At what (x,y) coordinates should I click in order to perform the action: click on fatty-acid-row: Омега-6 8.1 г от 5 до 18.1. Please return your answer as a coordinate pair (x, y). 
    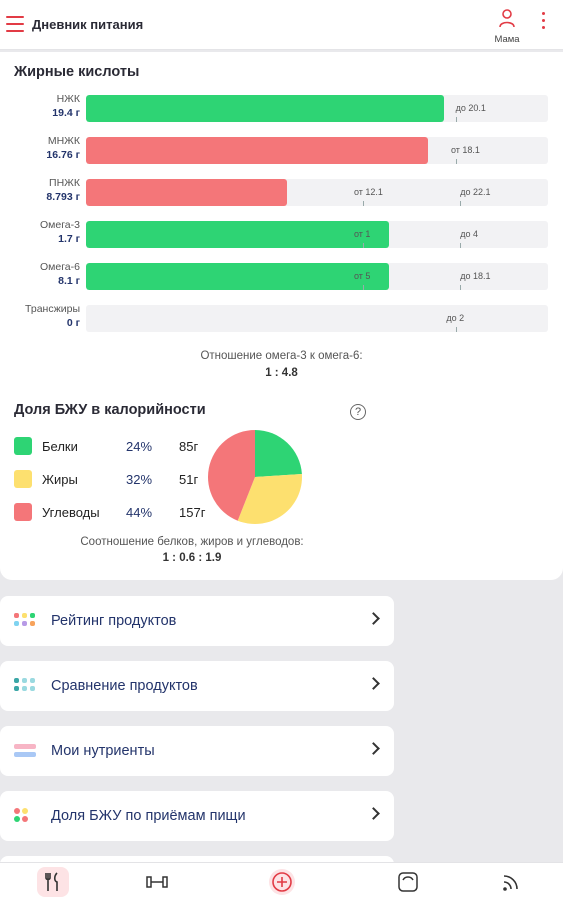
    Looking at the image, I should click on (281, 275).